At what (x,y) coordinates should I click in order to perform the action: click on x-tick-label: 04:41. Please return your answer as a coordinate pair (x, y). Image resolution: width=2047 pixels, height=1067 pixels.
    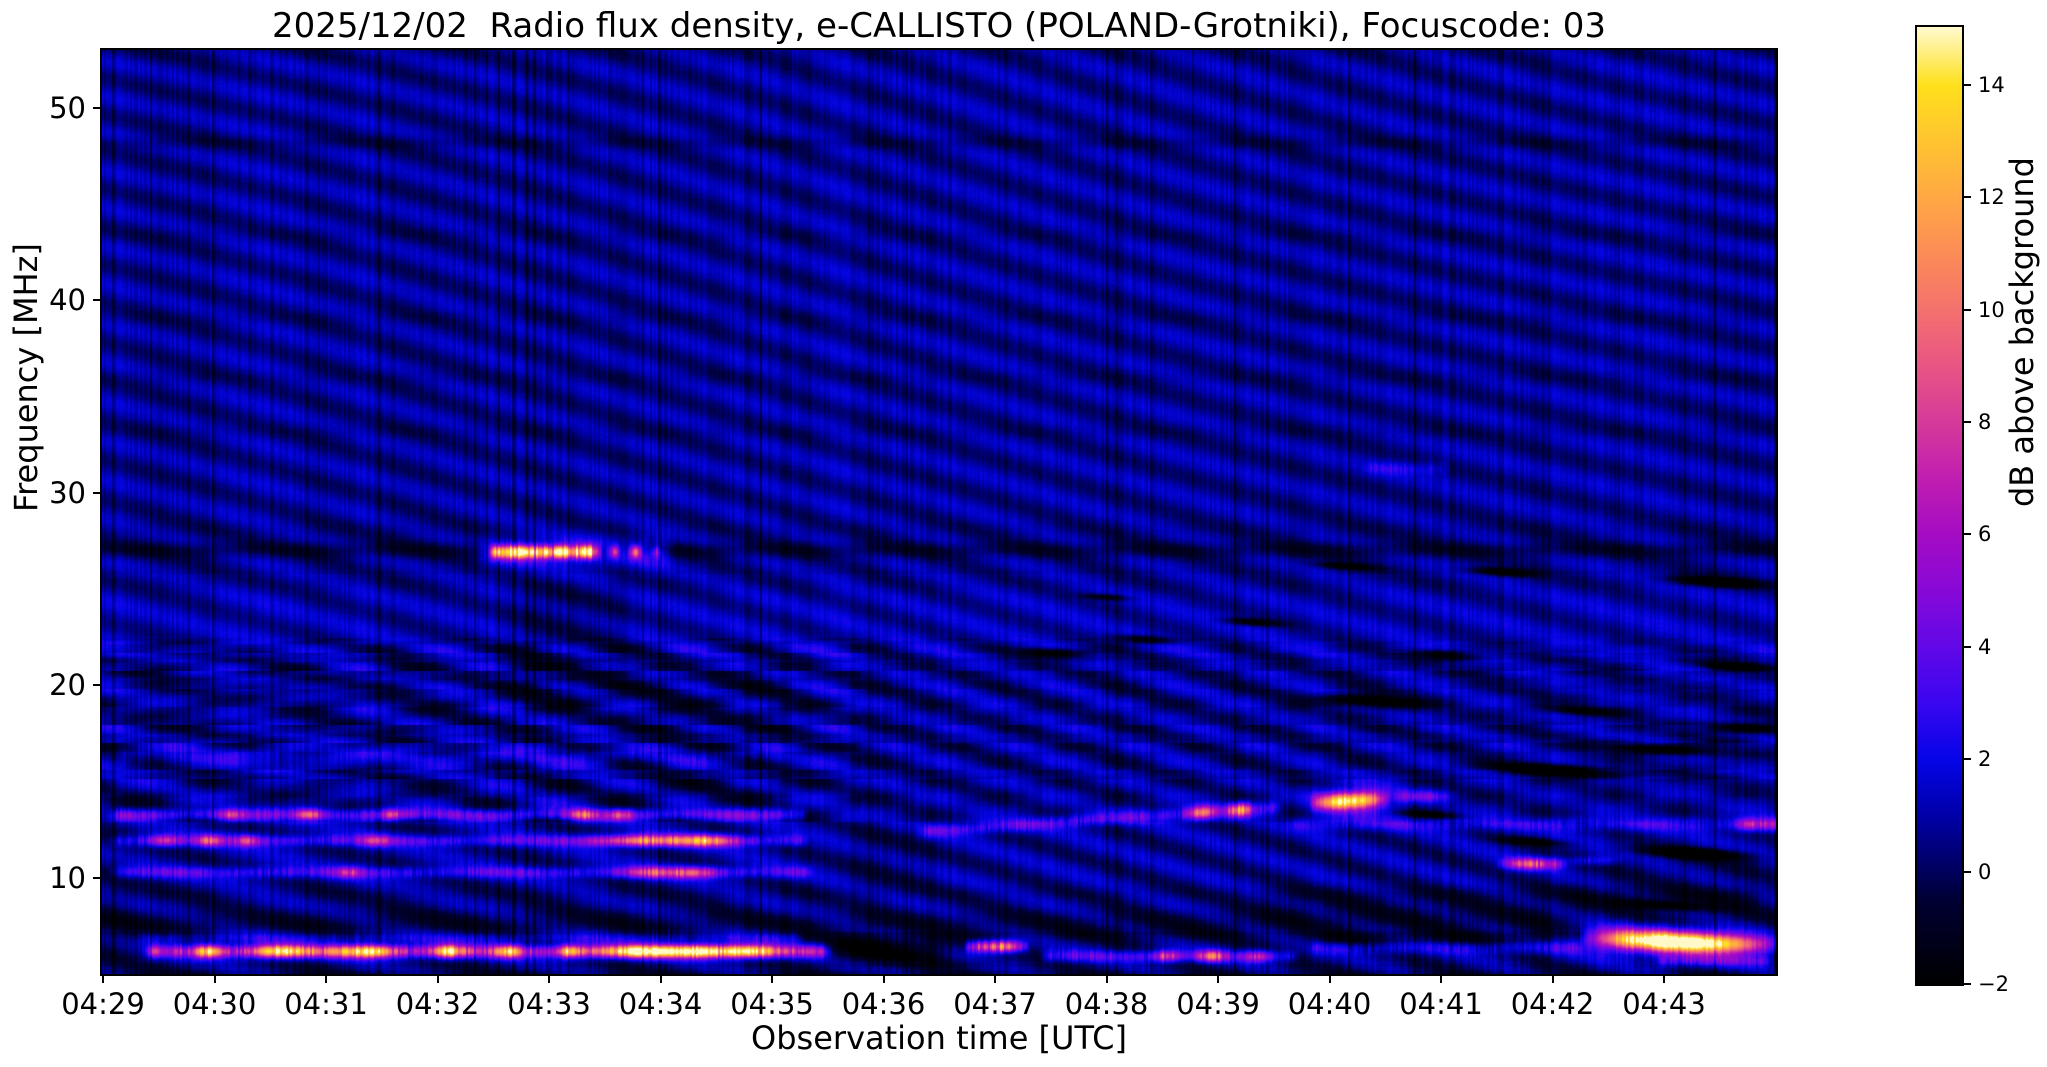
    Looking at the image, I should click on (1441, 1004).